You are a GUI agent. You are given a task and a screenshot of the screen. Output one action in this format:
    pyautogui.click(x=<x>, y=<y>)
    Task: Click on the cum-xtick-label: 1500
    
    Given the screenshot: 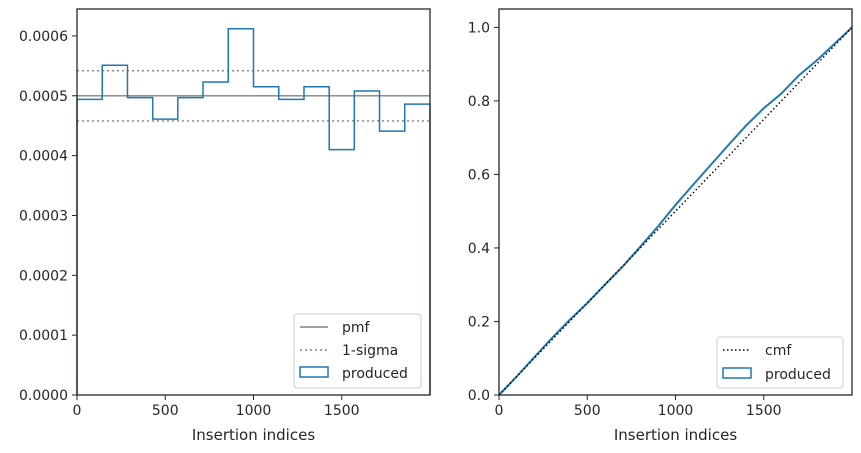 What is the action you would take?
    pyautogui.click(x=764, y=411)
    